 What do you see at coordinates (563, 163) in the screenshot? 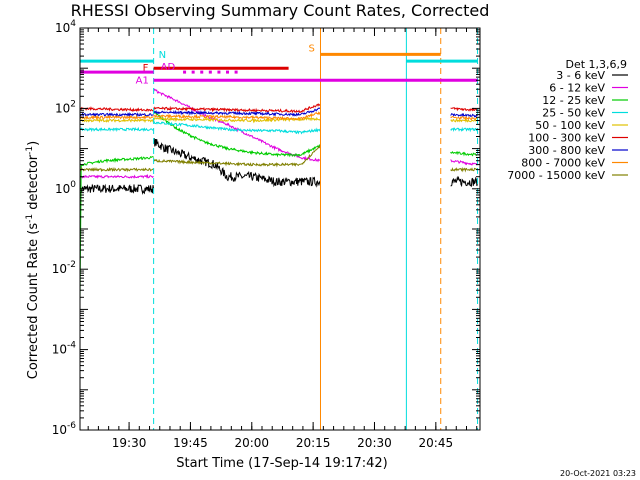
I see `legend-label: 800 - 7000 keV` at bounding box center [563, 163].